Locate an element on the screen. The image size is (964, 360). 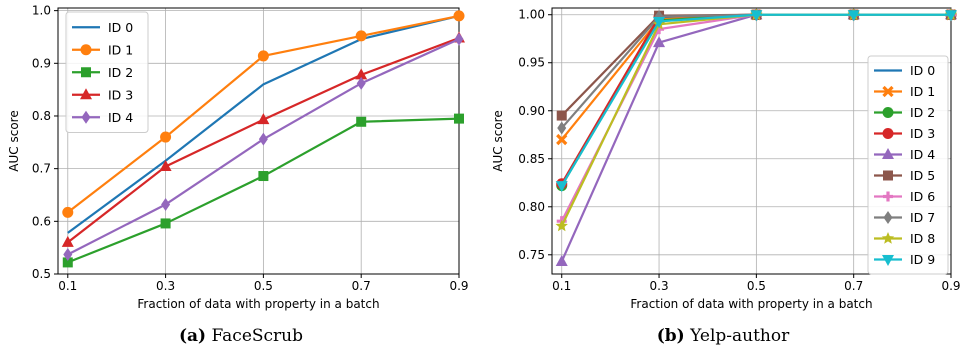
y-tick-label: 0.8 is located at coordinates (41, 116).